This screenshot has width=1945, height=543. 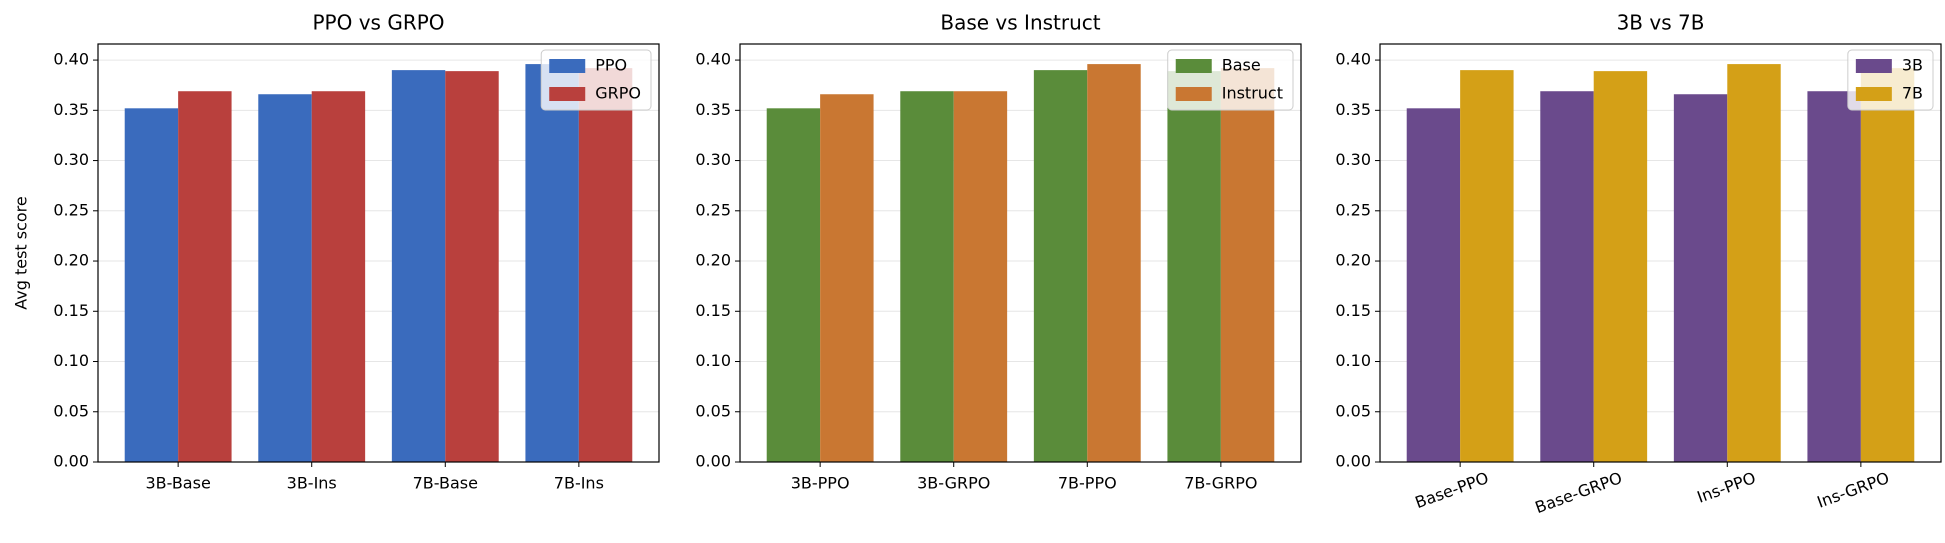 What do you see at coordinates (1727, 487) in the screenshot?
I see `x-tick-label: Ins-PPO` at bounding box center [1727, 487].